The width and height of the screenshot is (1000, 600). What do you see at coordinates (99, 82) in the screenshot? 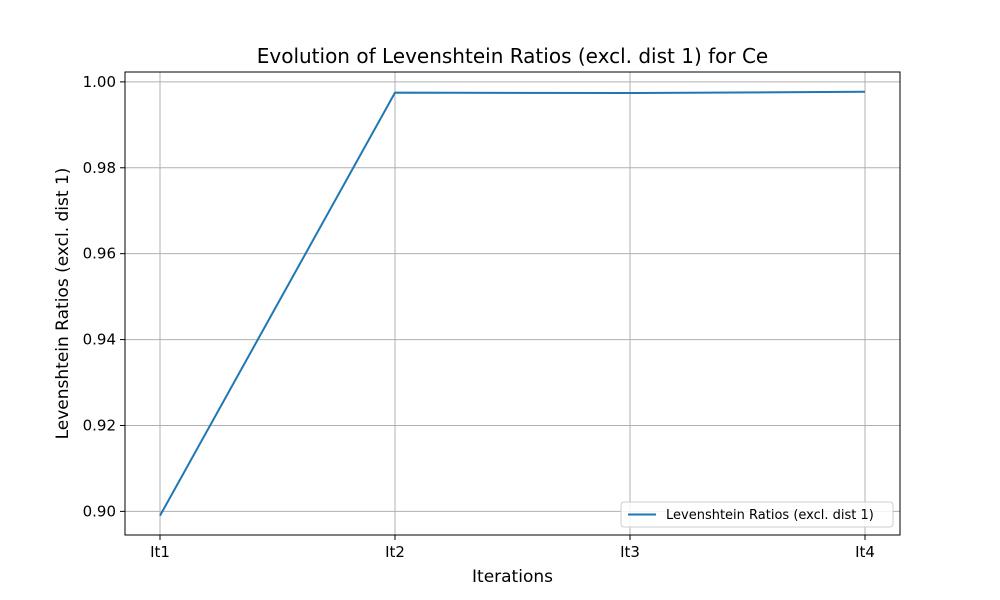
I see `y-tick-label: 1.00` at bounding box center [99, 82].